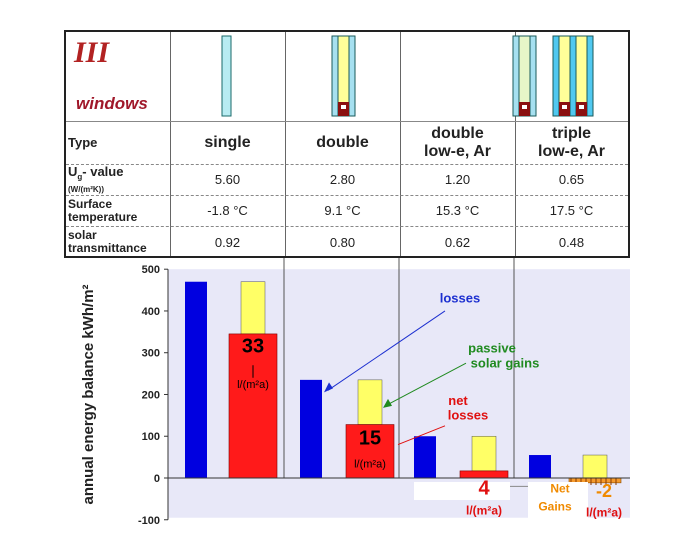 Image resolution: width=678 pixels, height=535 pixels. Describe the element at coordinates (73, 172) in the screenshot. I see `u-symbol: U` at that location.